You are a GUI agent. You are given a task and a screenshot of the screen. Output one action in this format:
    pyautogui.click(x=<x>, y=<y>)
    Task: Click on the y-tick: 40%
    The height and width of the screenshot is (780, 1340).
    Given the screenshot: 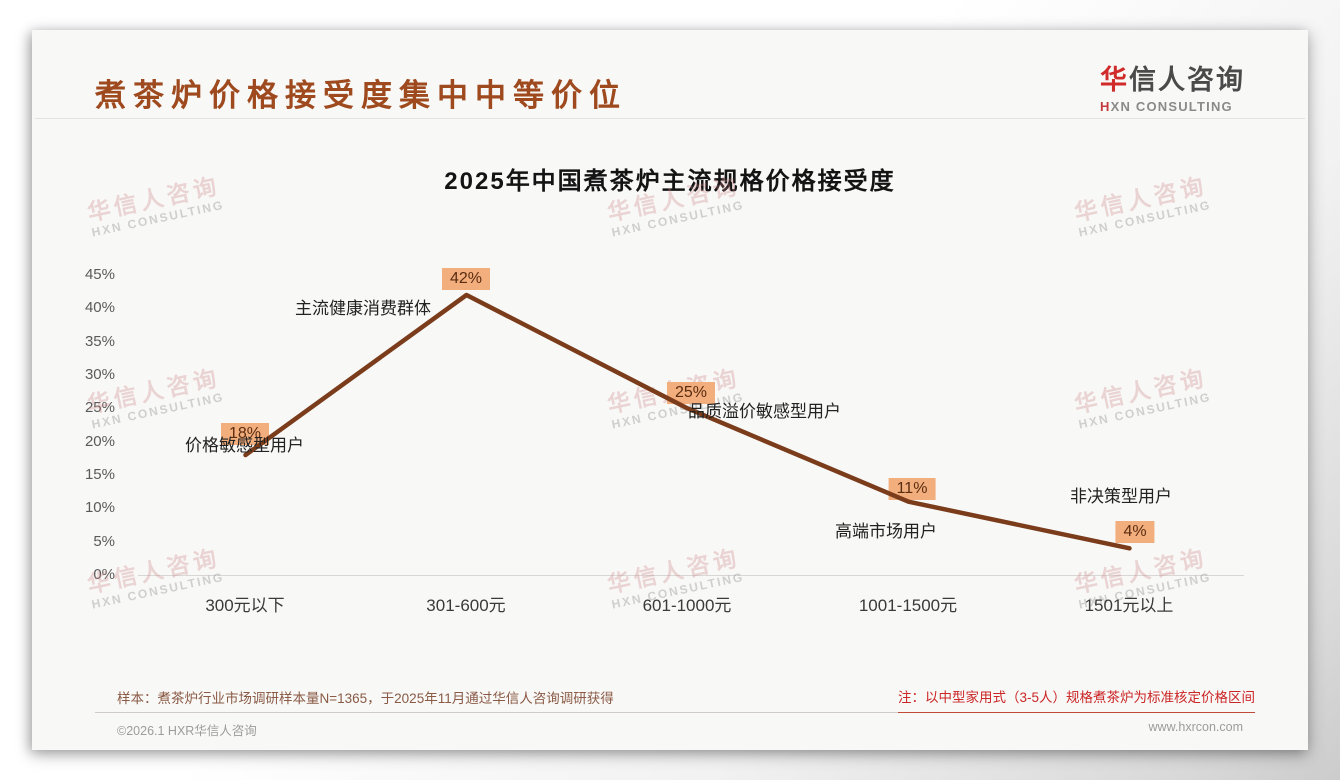 What is the action you would take?
    pyautogui.click(x=99, y=307)
    